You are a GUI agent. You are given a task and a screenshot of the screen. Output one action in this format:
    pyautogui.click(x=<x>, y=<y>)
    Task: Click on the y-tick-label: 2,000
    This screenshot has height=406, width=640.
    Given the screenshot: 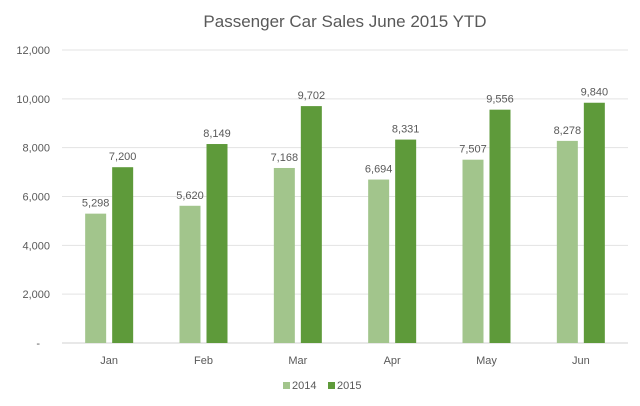 What is the action you would take?
    pyautogui.click(x=36, y=295)
    